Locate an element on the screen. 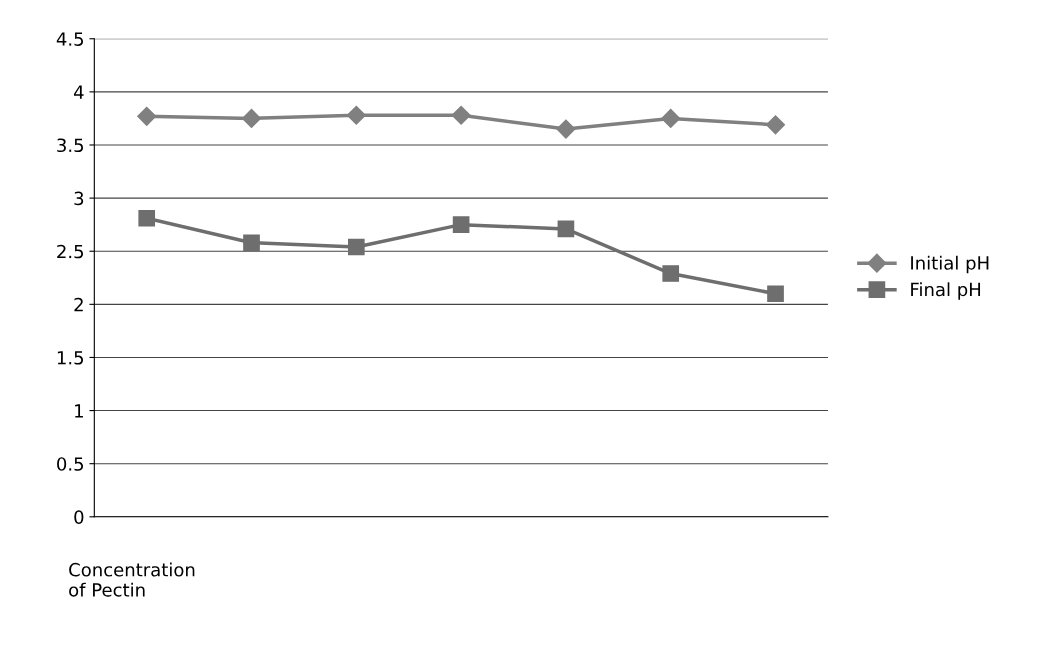 This screenshot has height=646, width=1048. y-tick-label: 2.5 is located at coordinates (70, 251).